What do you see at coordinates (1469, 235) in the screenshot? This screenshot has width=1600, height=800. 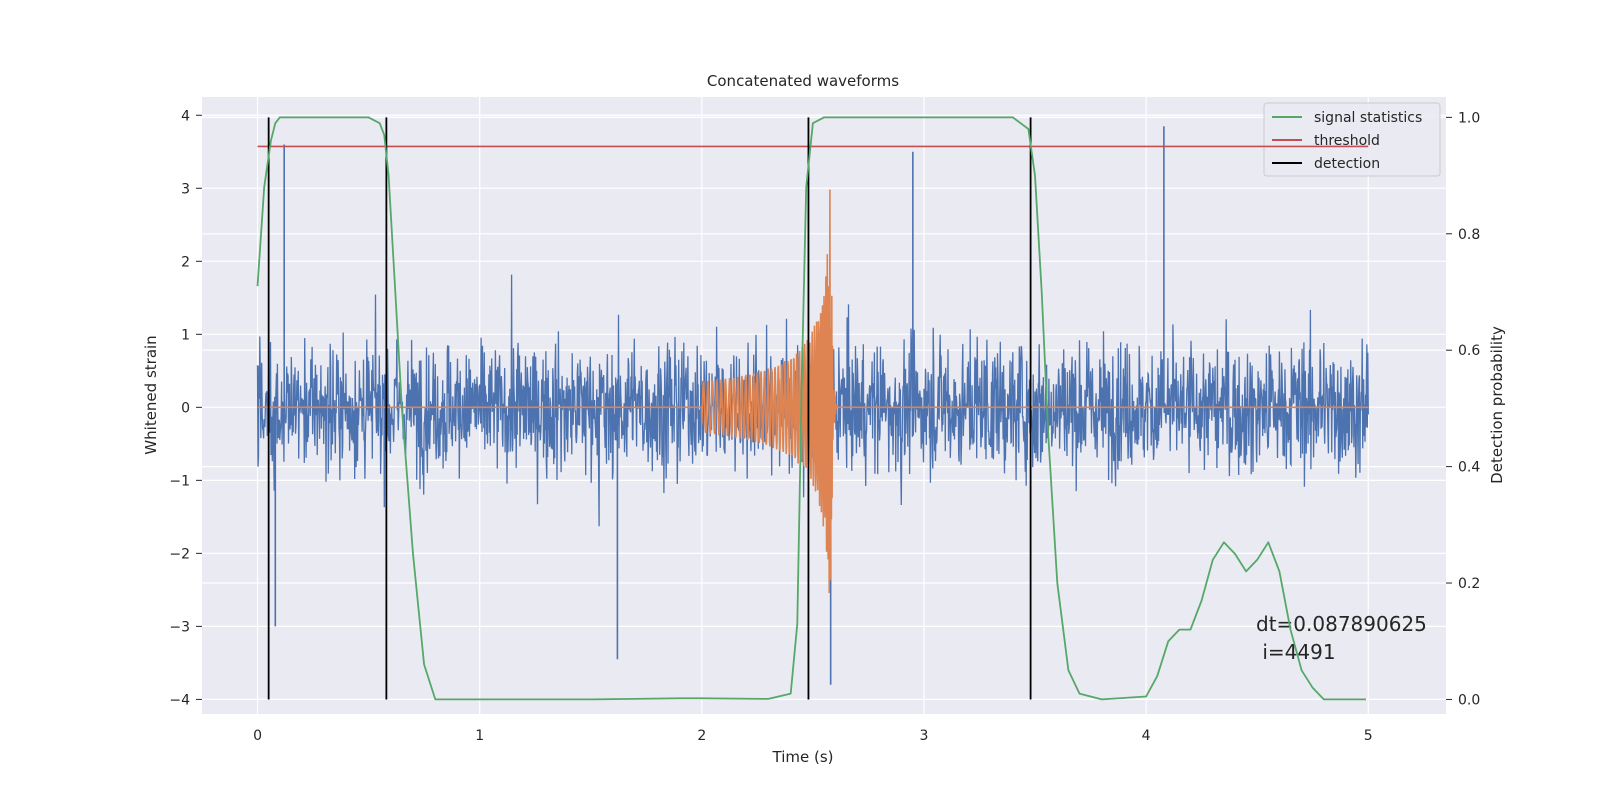 I see `y2-tick-label: 0.8` at bounding box center [1469, 235].